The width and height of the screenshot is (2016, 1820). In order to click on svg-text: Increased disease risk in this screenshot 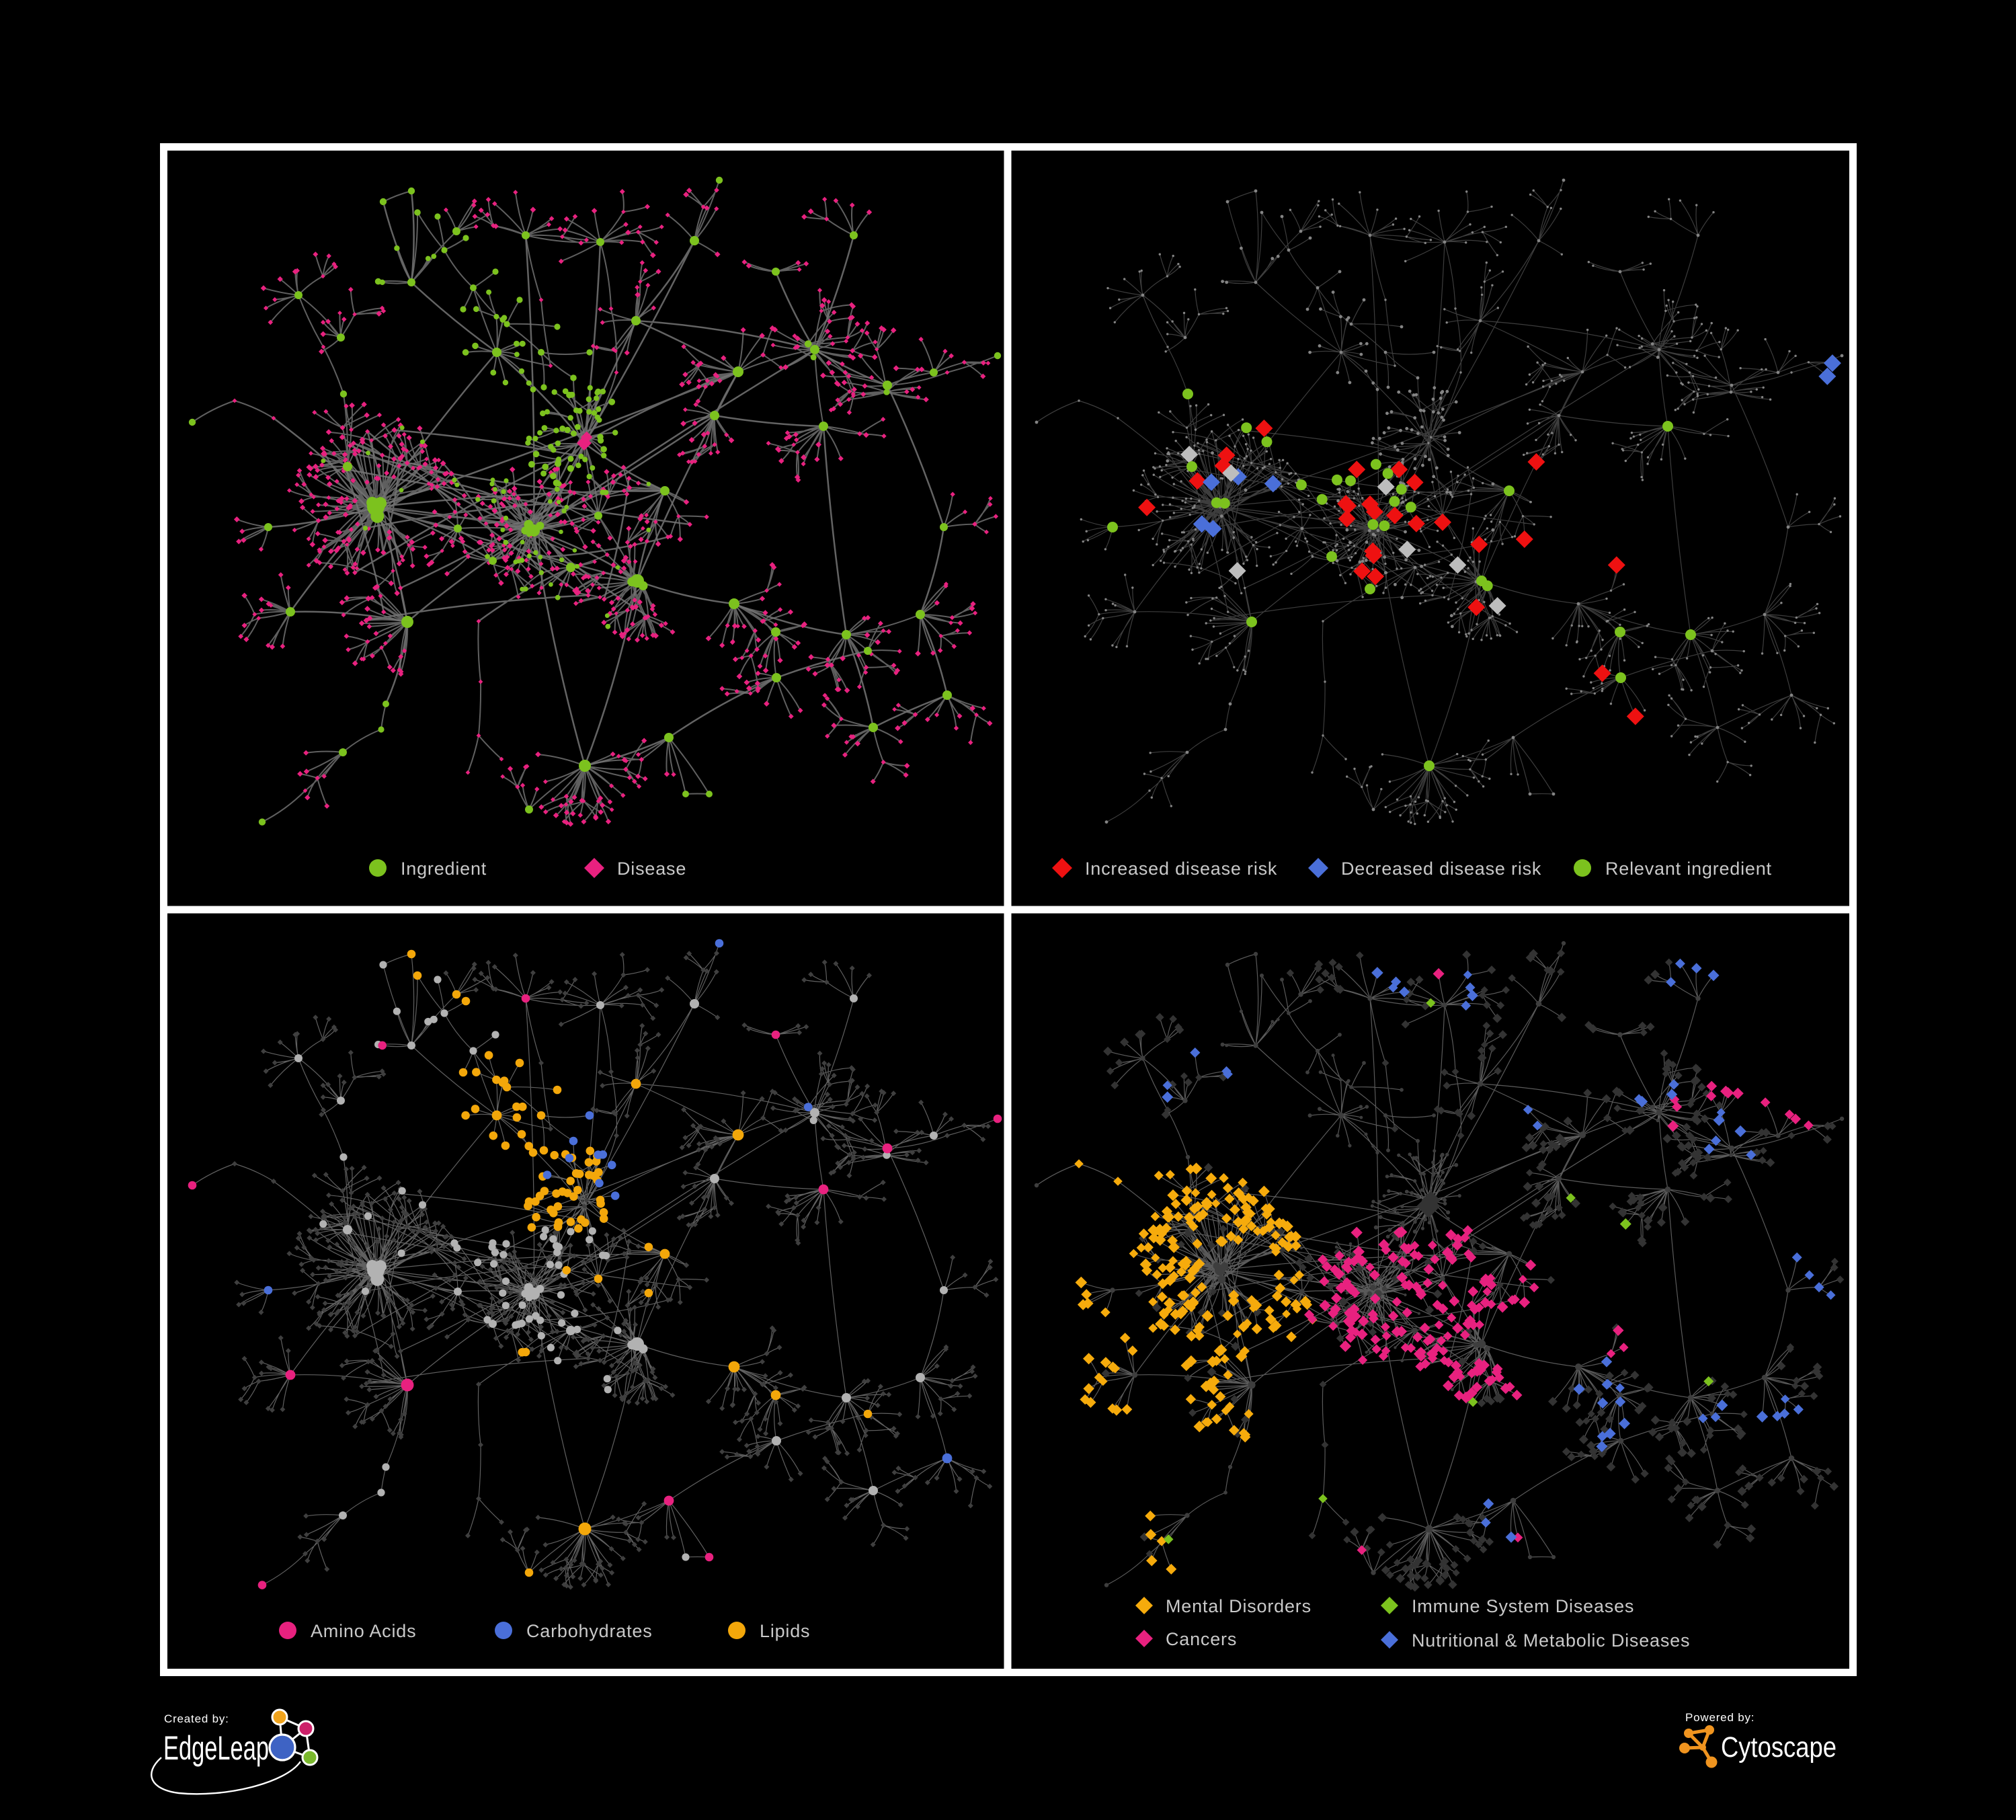, I will do `click(1181, 869)`.